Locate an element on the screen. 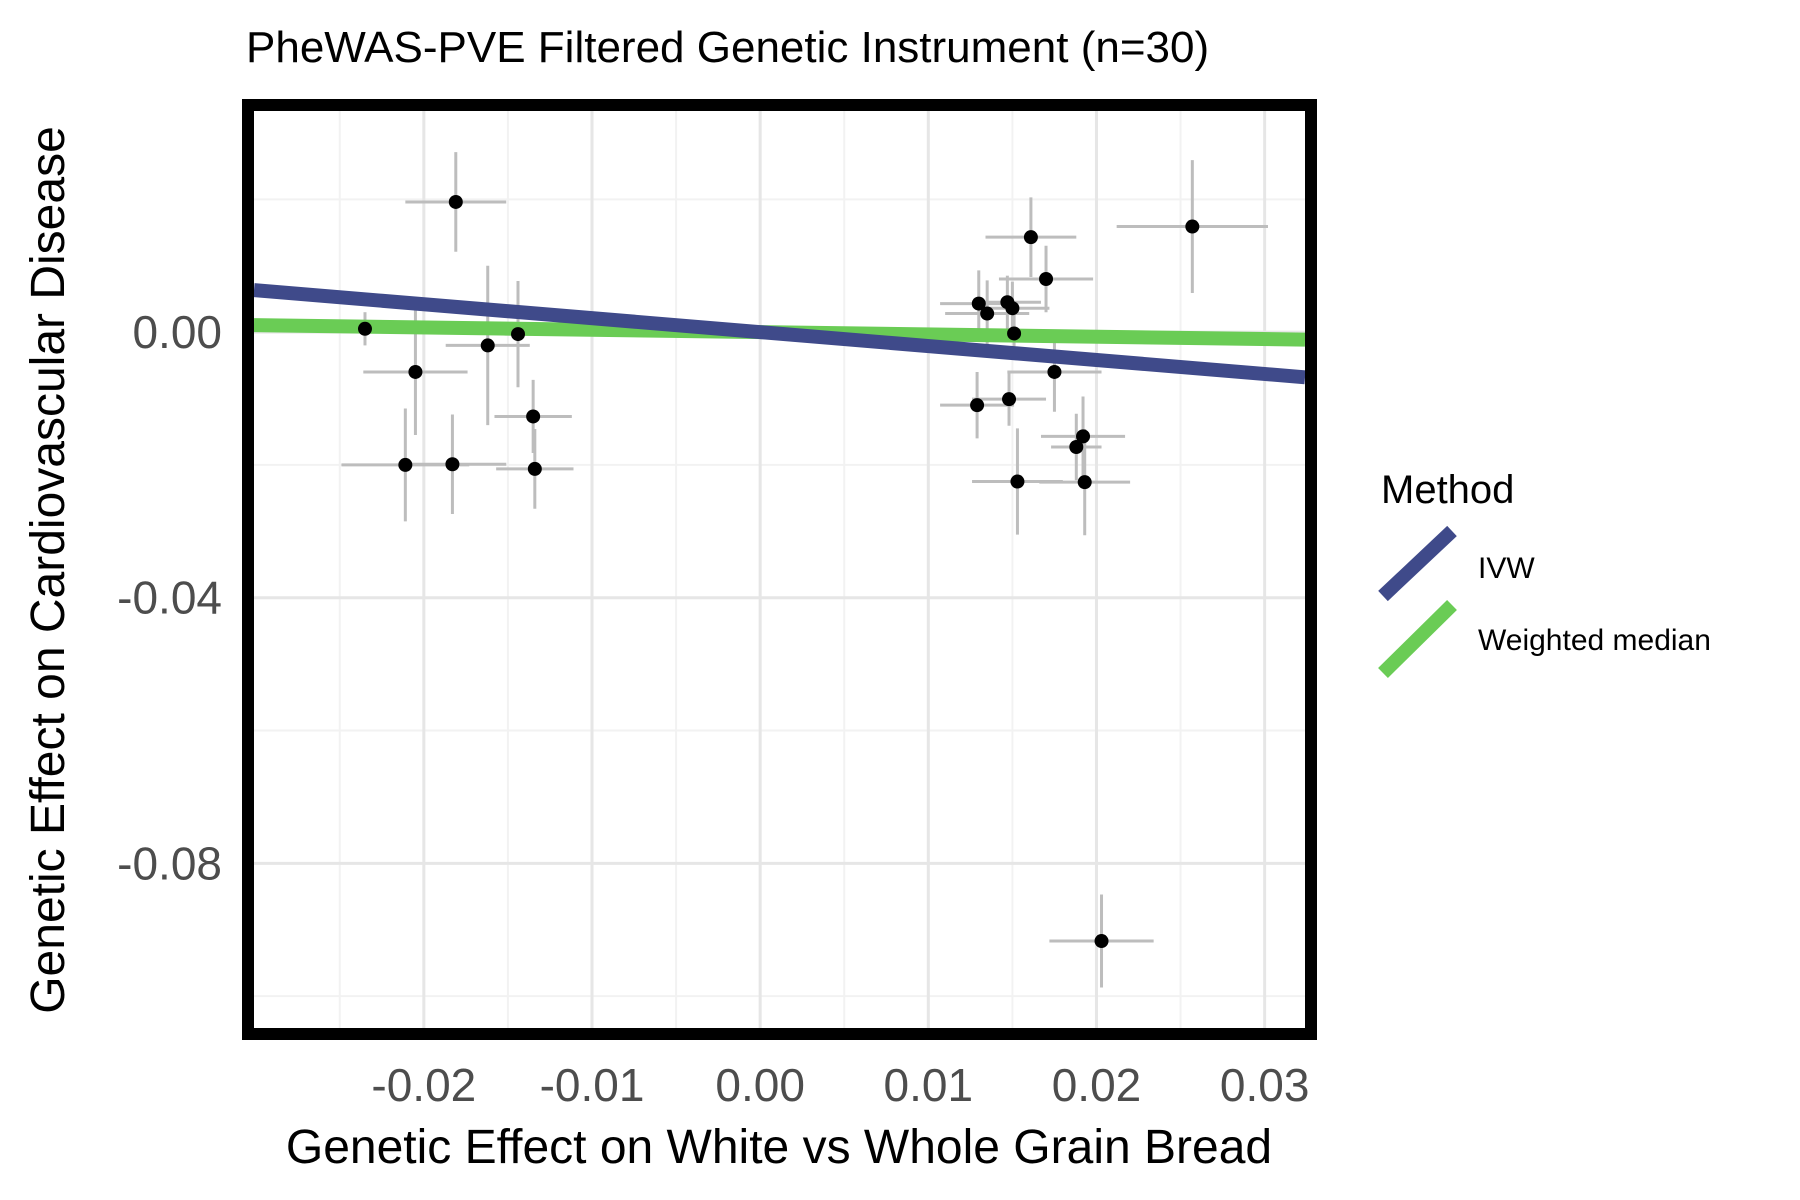  legend: Method IVW Weighted median is located at coordinates (1544, 573).